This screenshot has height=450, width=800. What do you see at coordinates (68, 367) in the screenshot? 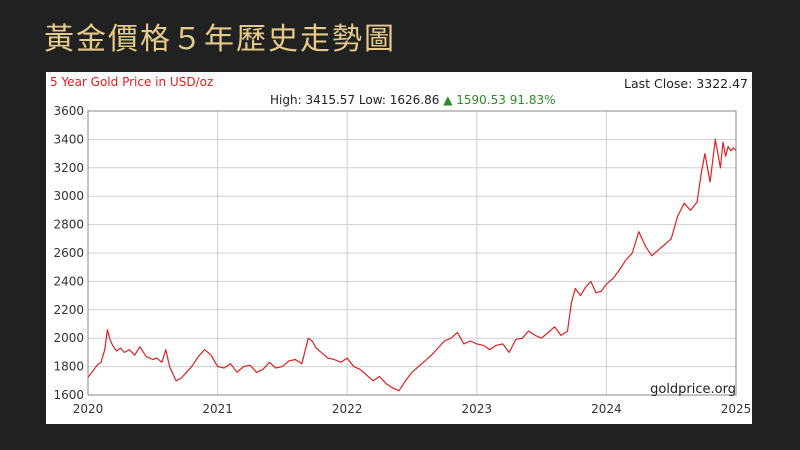
I see `y-tick-label: 1800` at bounding box center [68, 367].